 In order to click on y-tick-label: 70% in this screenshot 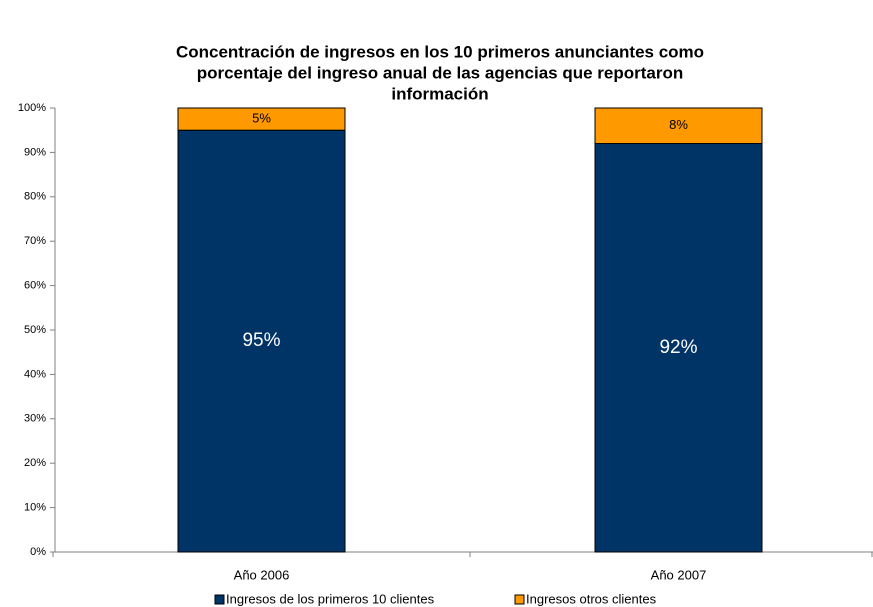, I will do `click(35, 241)`.